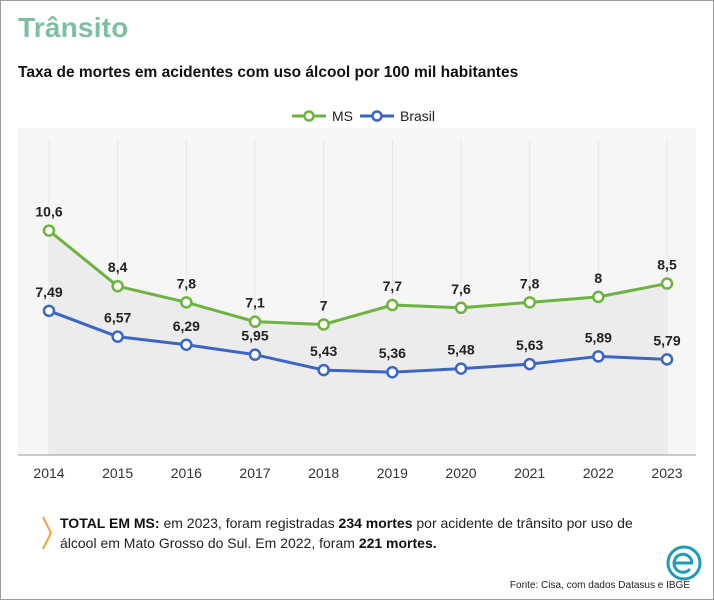 The width and height of the screenshot is (714, 600). I want to click on data-label-brasil: 5,63, so click(529, 345).